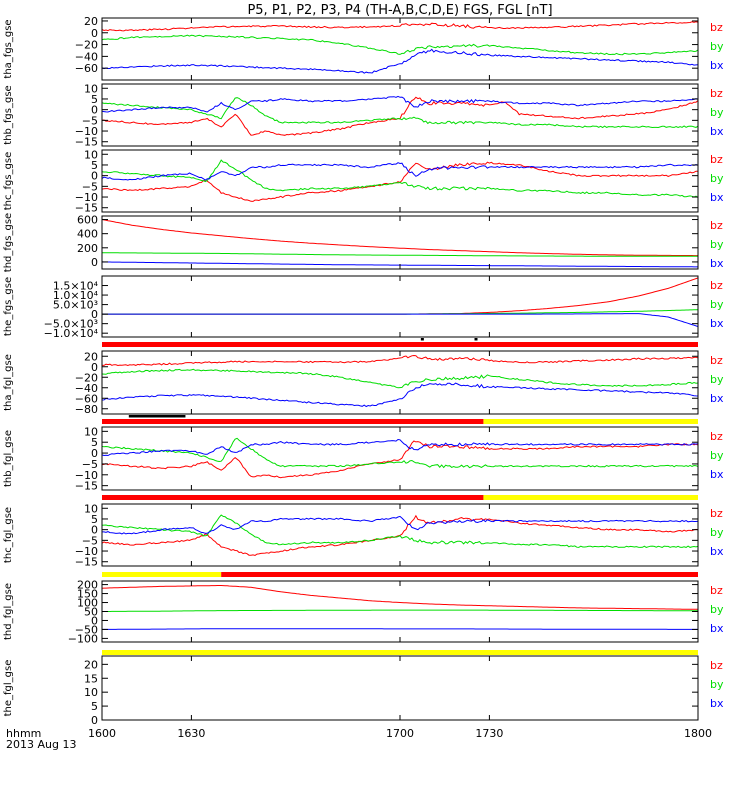  I want to click on y-tick-label: 1.0×10⁴, so click(76, 295).